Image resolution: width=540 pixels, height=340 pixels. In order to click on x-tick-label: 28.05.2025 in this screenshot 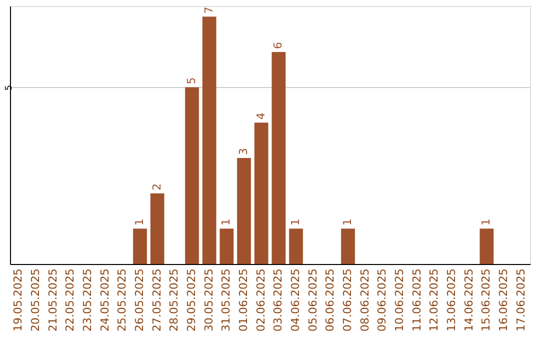, I will do `click(174, 300)`.